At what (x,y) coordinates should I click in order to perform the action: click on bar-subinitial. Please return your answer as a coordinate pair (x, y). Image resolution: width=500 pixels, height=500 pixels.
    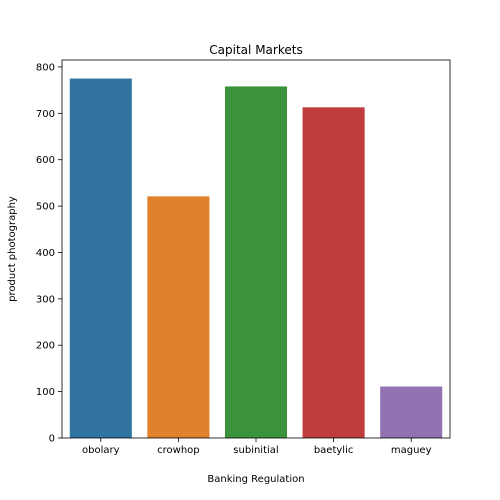
    Looking at the image, I should click on (256, 262).